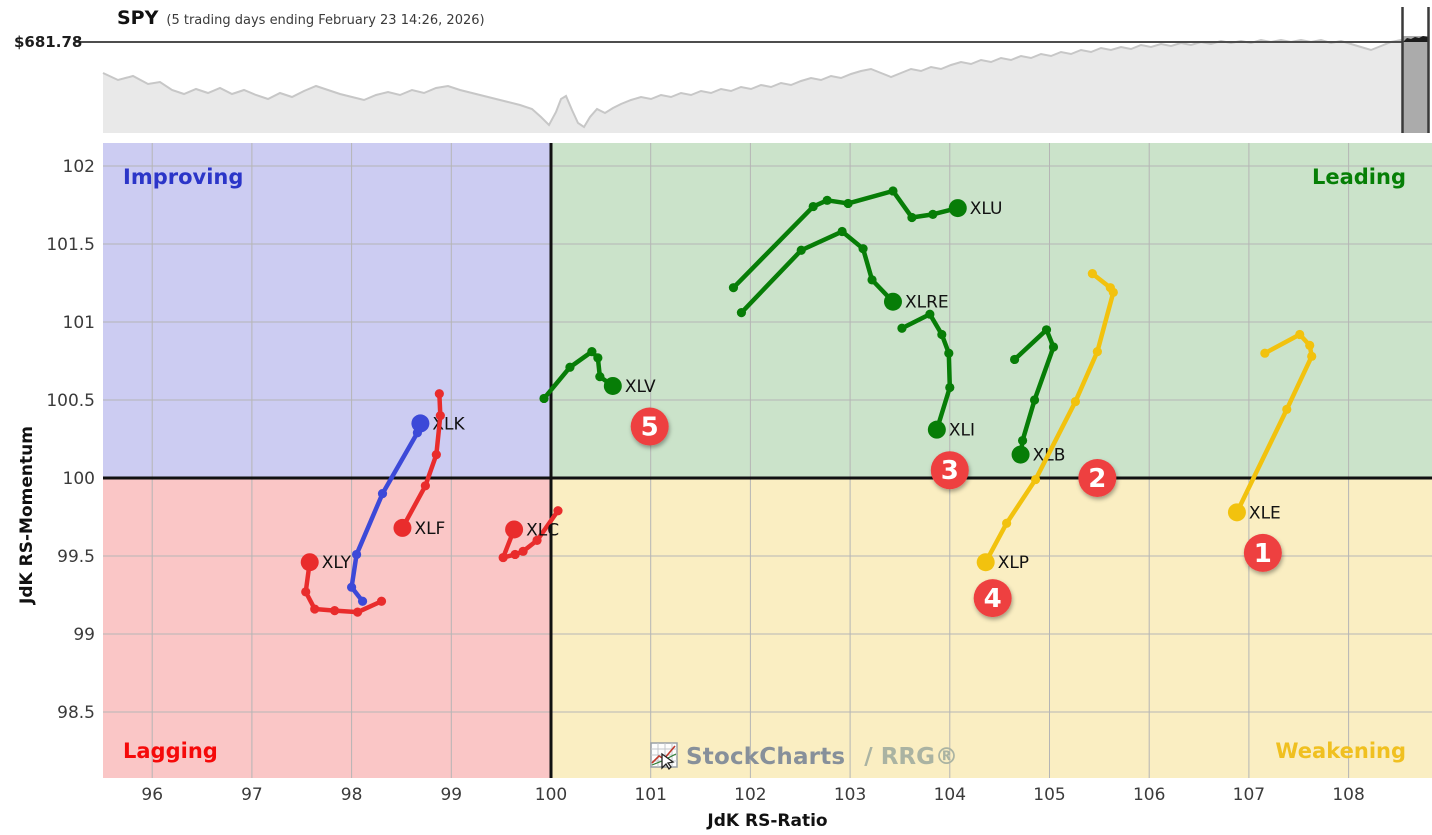 The width and height of the screenshot is (1432, 835). I want to click on xlre-label: XLRE, so click(927, 303).